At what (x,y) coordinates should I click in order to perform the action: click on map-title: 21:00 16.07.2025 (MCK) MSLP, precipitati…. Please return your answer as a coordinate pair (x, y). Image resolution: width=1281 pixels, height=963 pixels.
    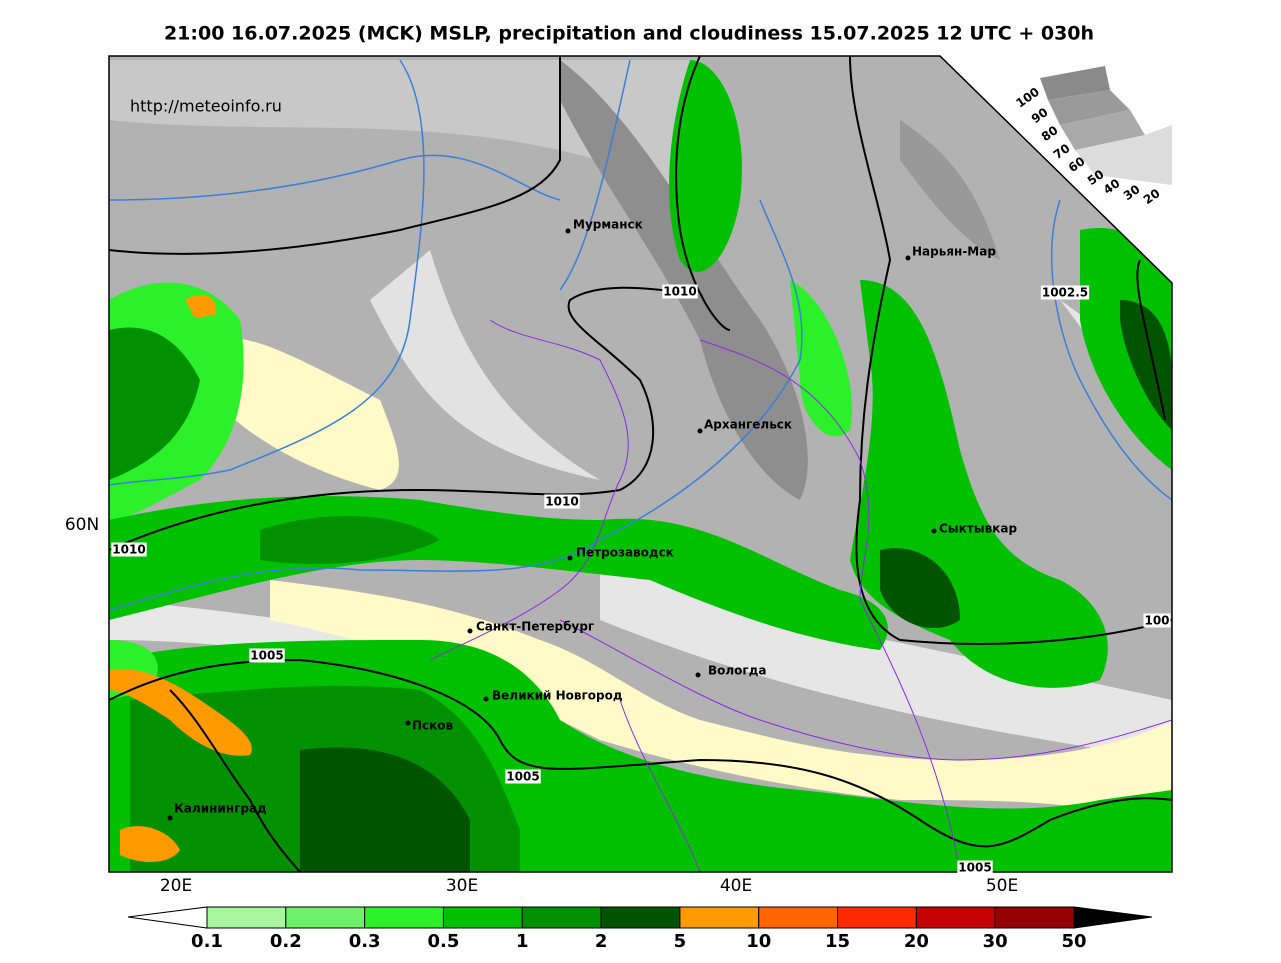
    Looking at the image, I should click on (629, 34).